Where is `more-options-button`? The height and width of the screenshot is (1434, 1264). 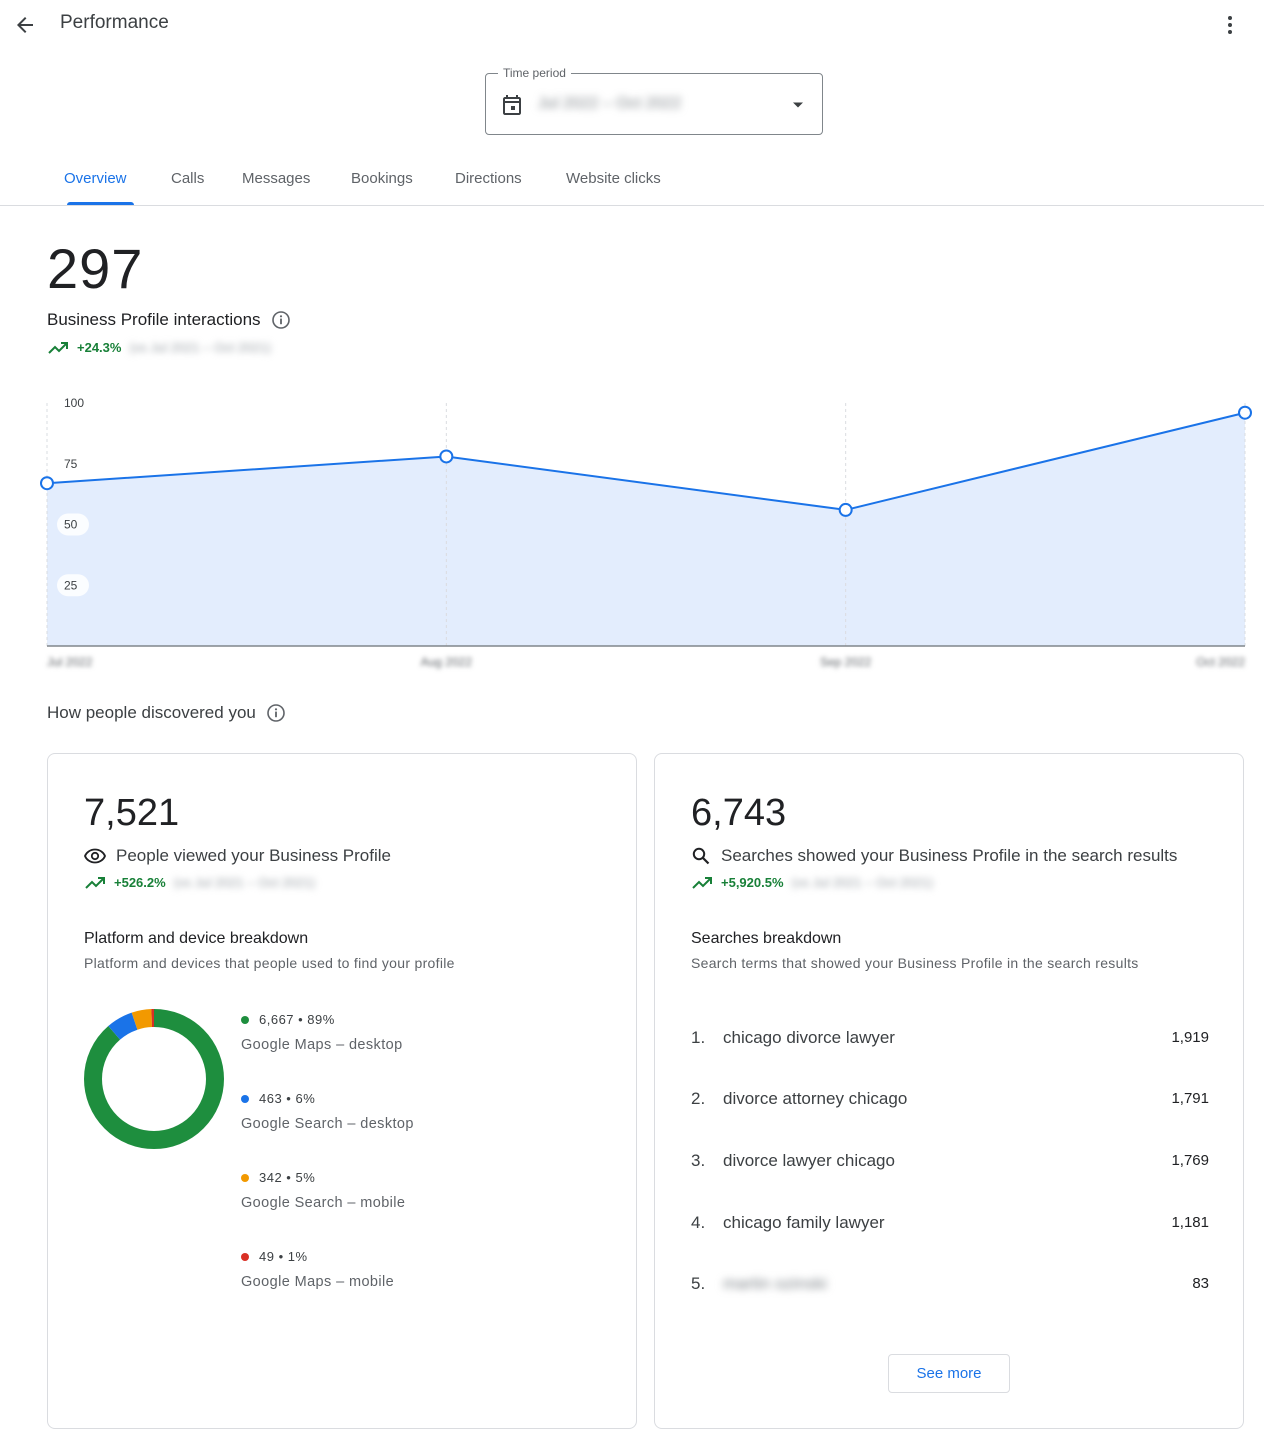
more-options-button is located at coordinates (1230, 25).